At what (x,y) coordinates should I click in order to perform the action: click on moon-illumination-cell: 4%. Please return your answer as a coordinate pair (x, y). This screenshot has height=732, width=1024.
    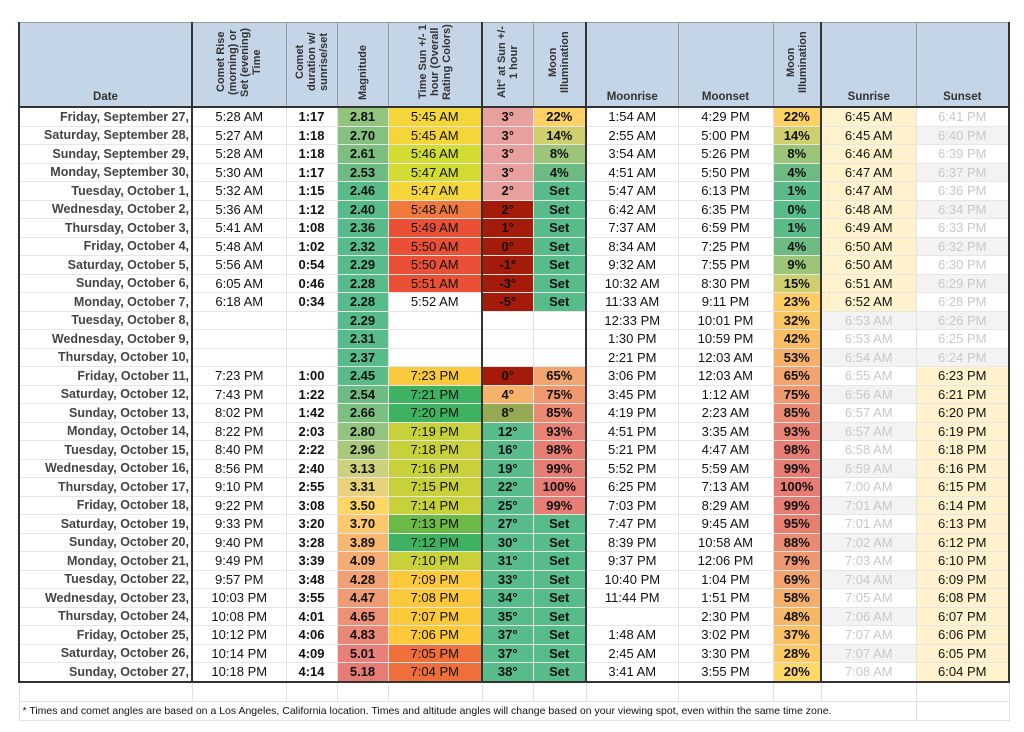
    Looking at the image, I should click on (560, 172).